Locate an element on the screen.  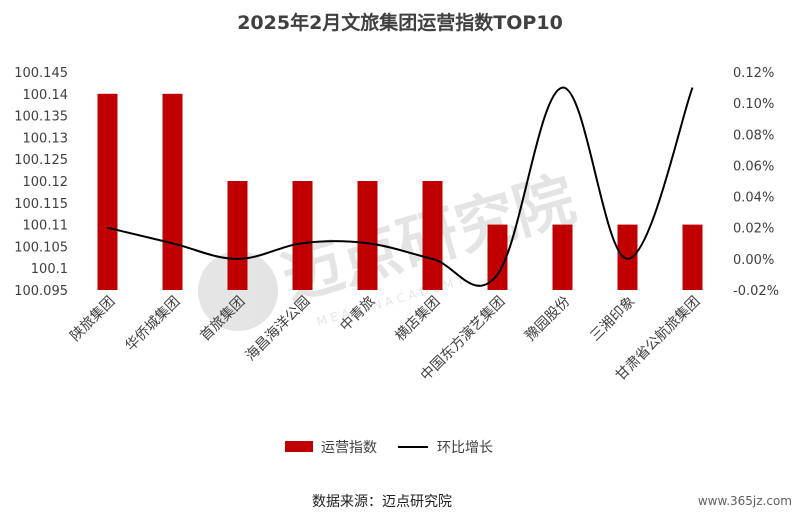
legend-label-bar: 运营指数 is located at coordinates (349, 448).